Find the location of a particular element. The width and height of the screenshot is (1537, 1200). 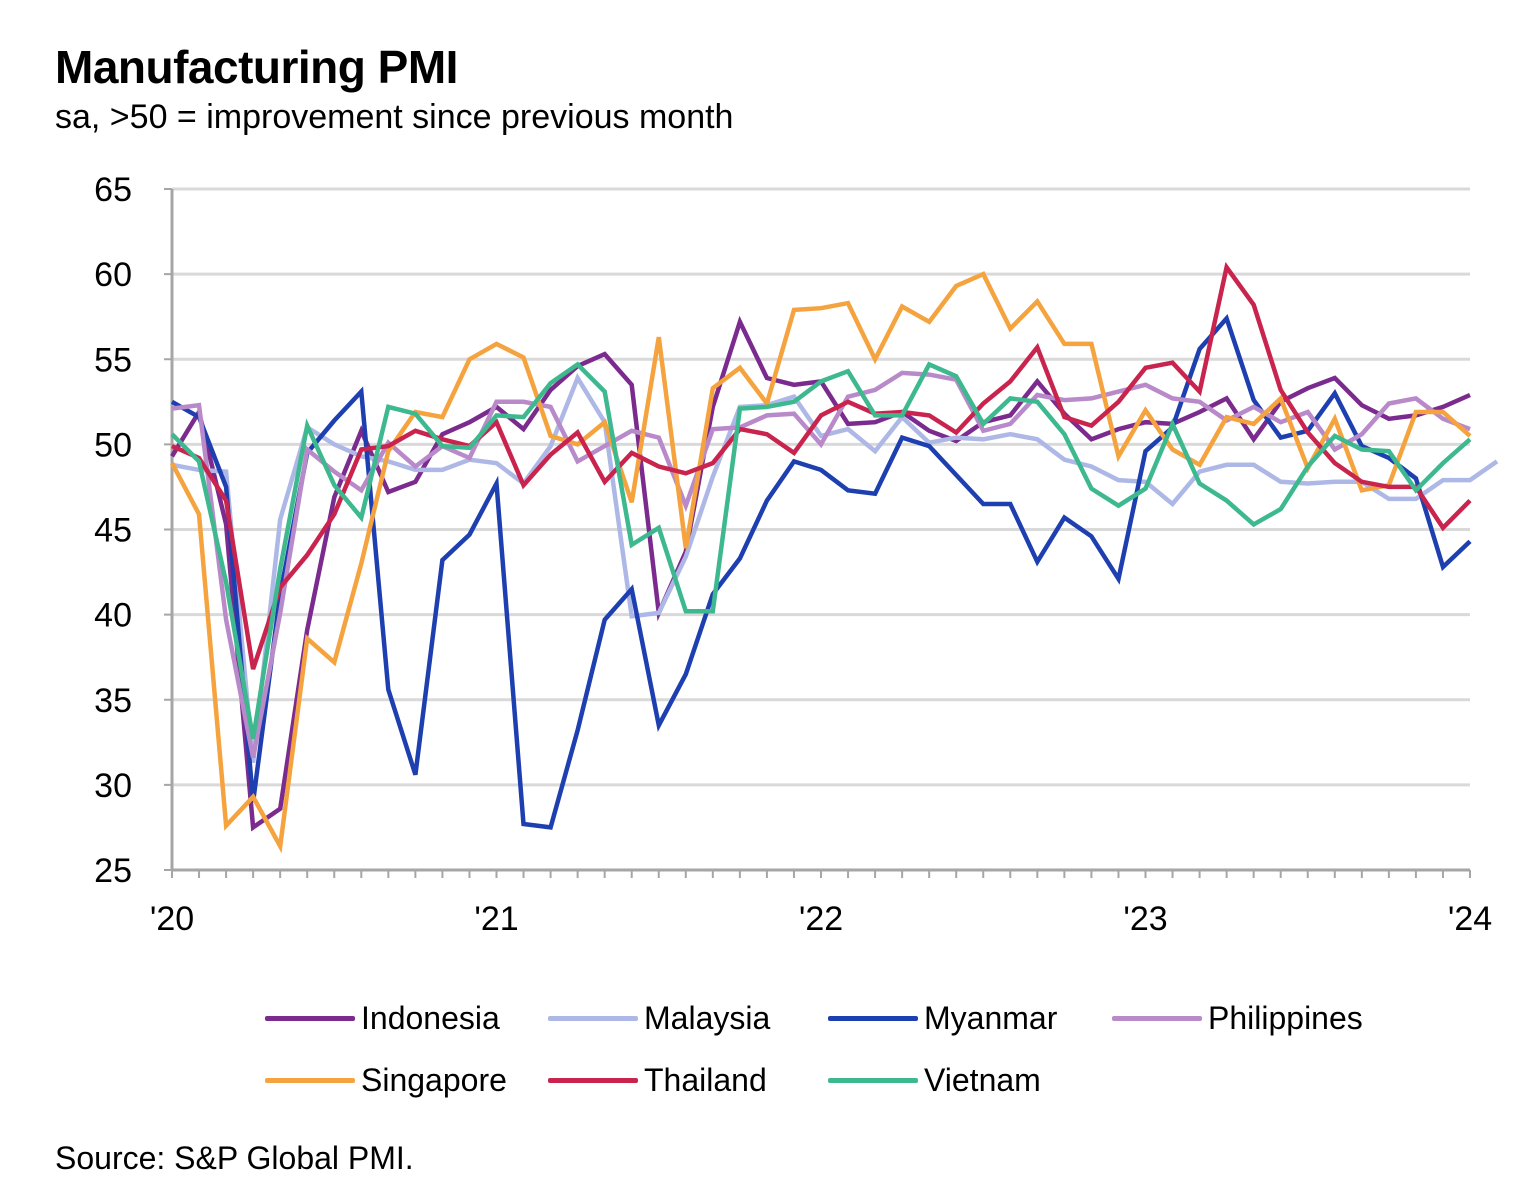

y-tick-label: 40 is located at coordinates (113, 616).